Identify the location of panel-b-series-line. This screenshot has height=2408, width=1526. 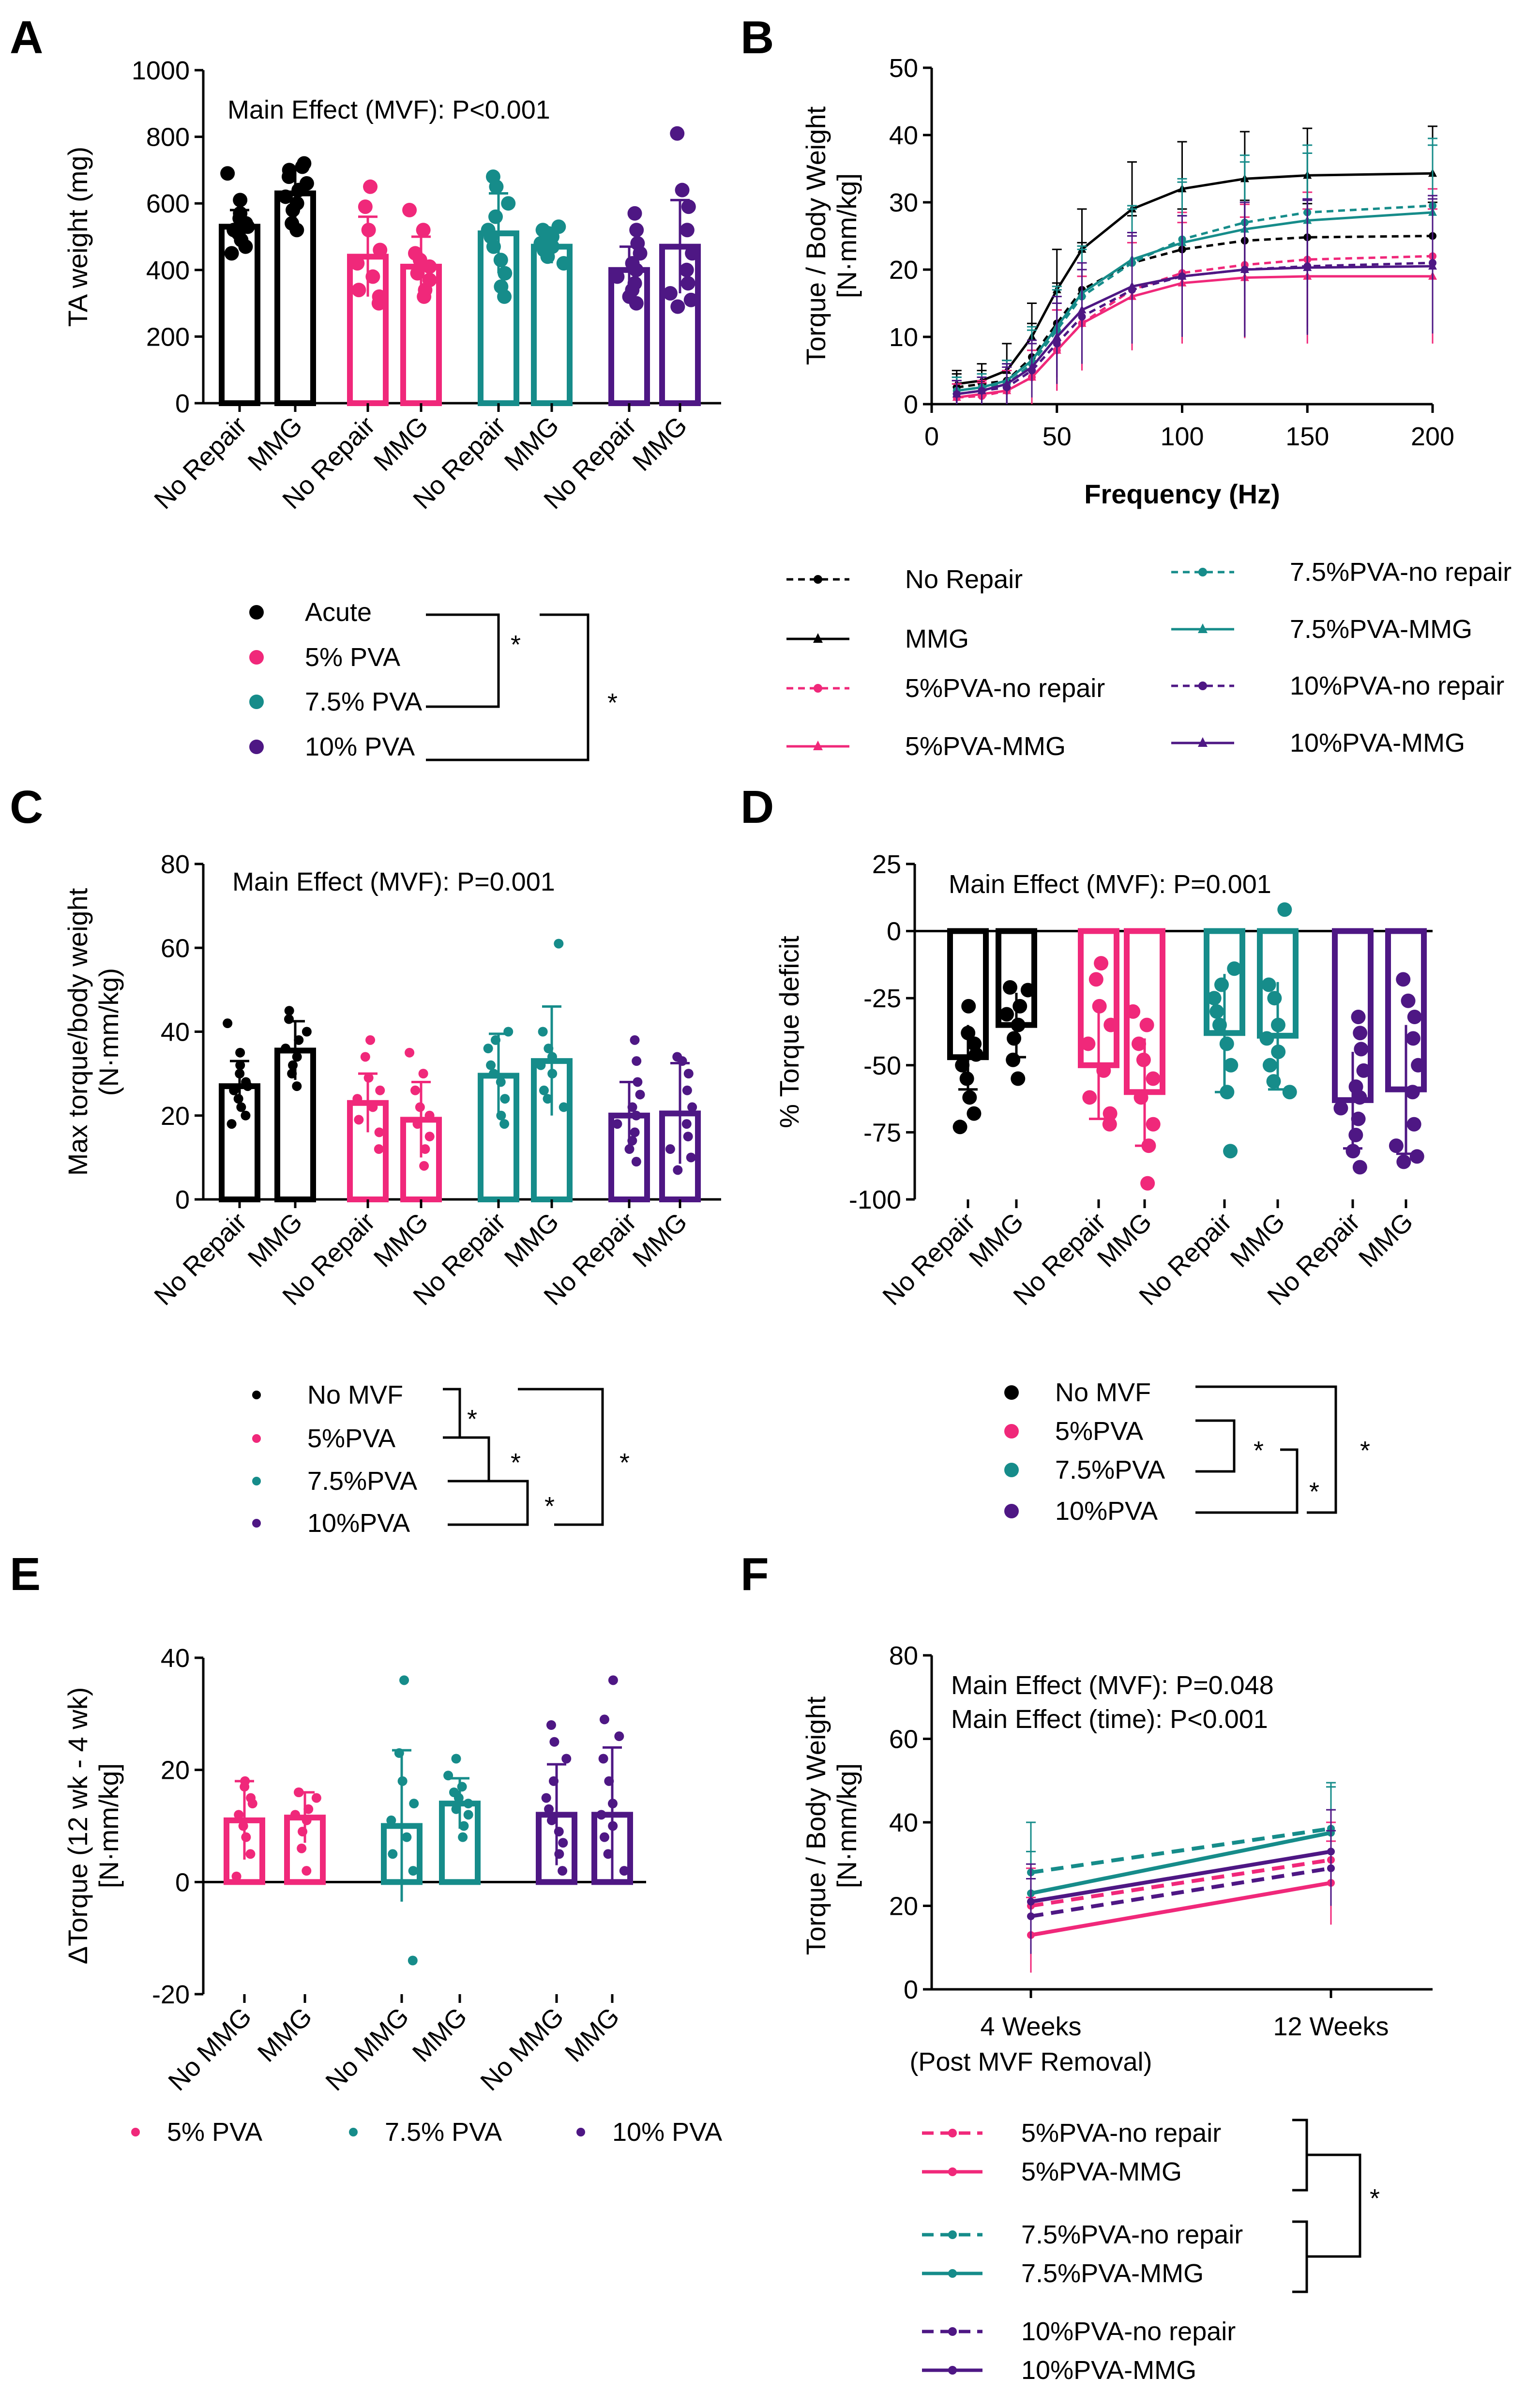
(1194, 337).